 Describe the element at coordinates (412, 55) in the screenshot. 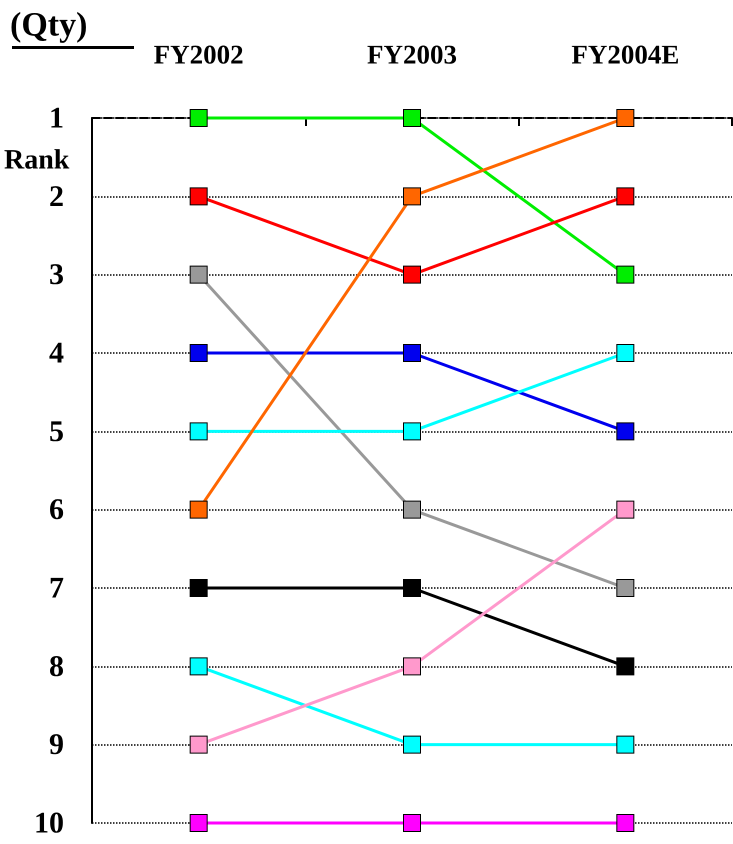

I see `x-tick-label: FY2003` at that location.